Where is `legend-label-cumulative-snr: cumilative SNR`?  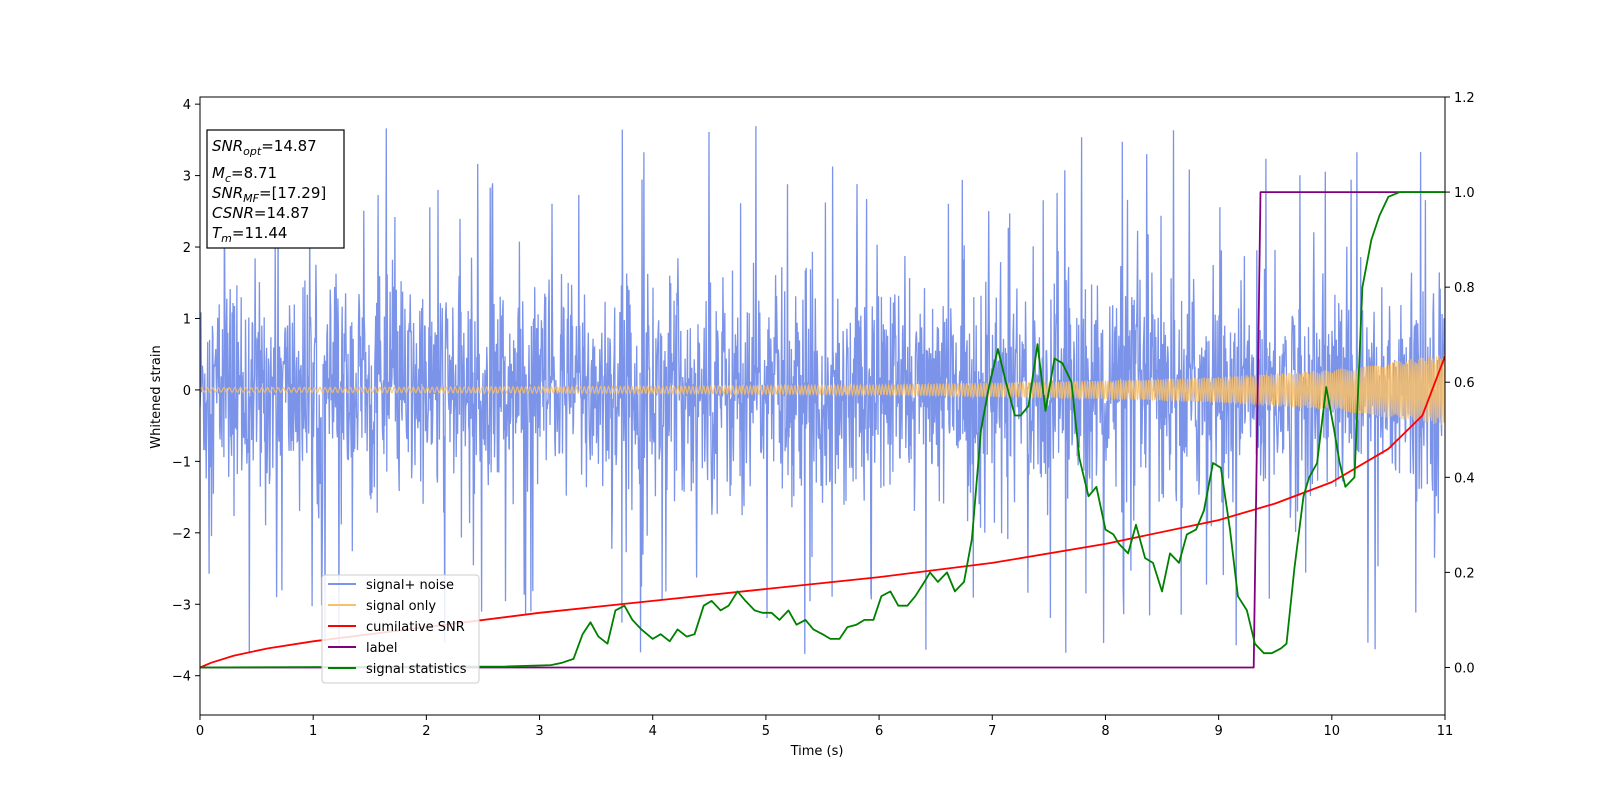 legend-label-cumulative-snr: cumilative SNR is located at coordinates (415, 627).